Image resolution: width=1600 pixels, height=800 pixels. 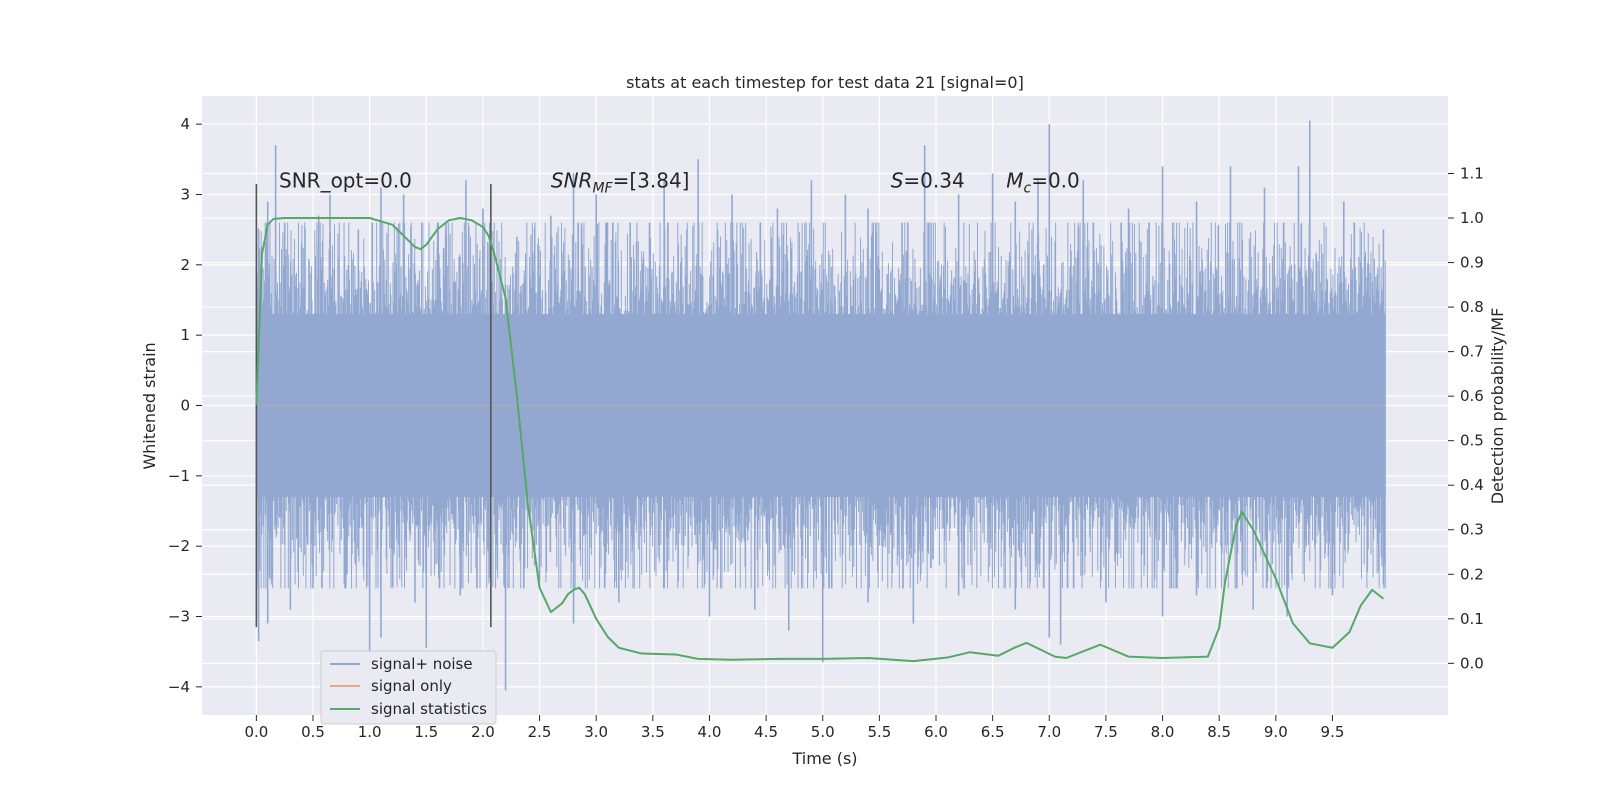 What do you see at coordinates (179, 617) in the screenshot?
I see `y-tick-label: −3` at bounding box center [179, 617].